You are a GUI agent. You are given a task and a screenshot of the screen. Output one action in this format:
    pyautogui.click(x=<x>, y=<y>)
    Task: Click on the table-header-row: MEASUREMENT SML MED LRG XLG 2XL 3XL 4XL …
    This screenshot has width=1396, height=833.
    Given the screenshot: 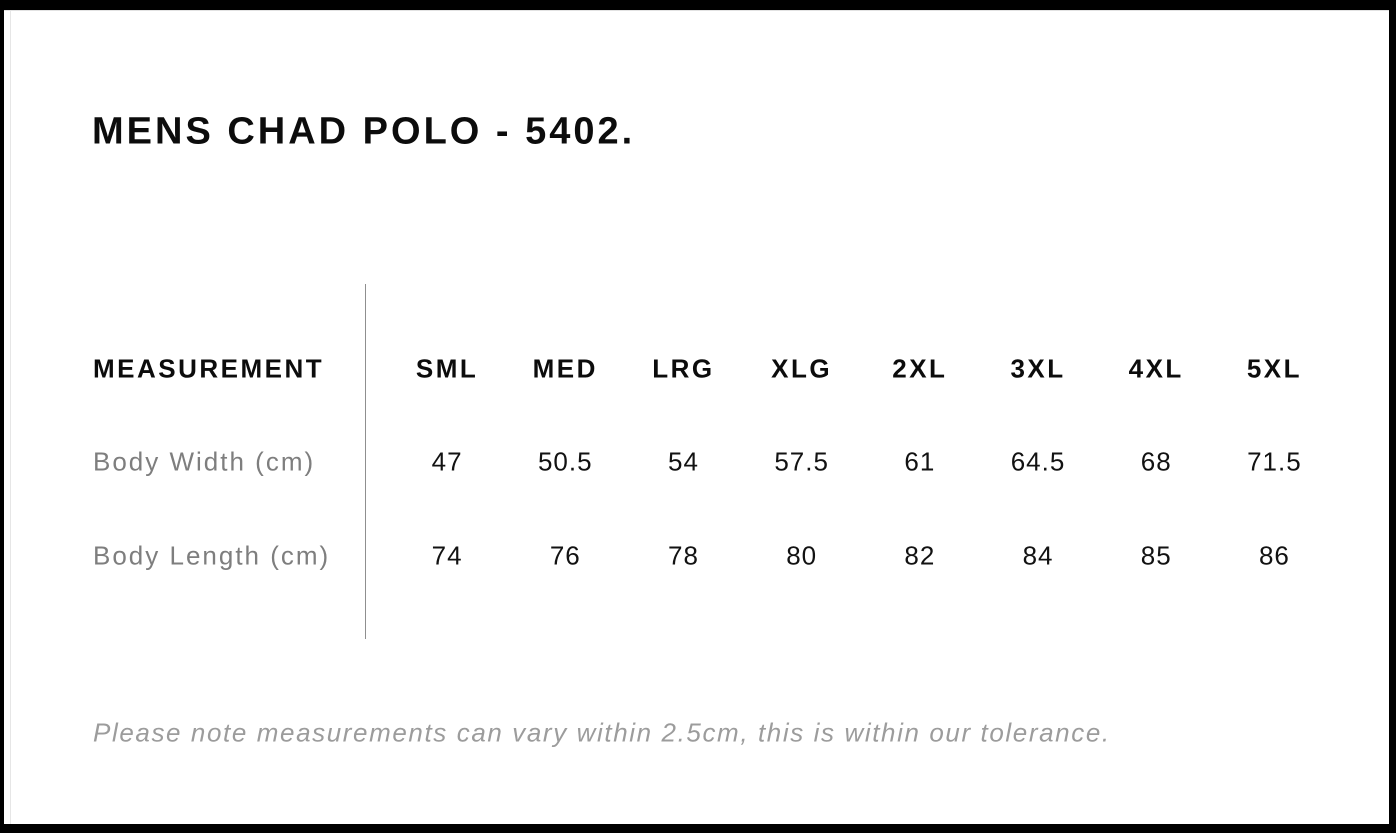 What is the action you would take?
    pyautogui.click(x=716, y=369)
    